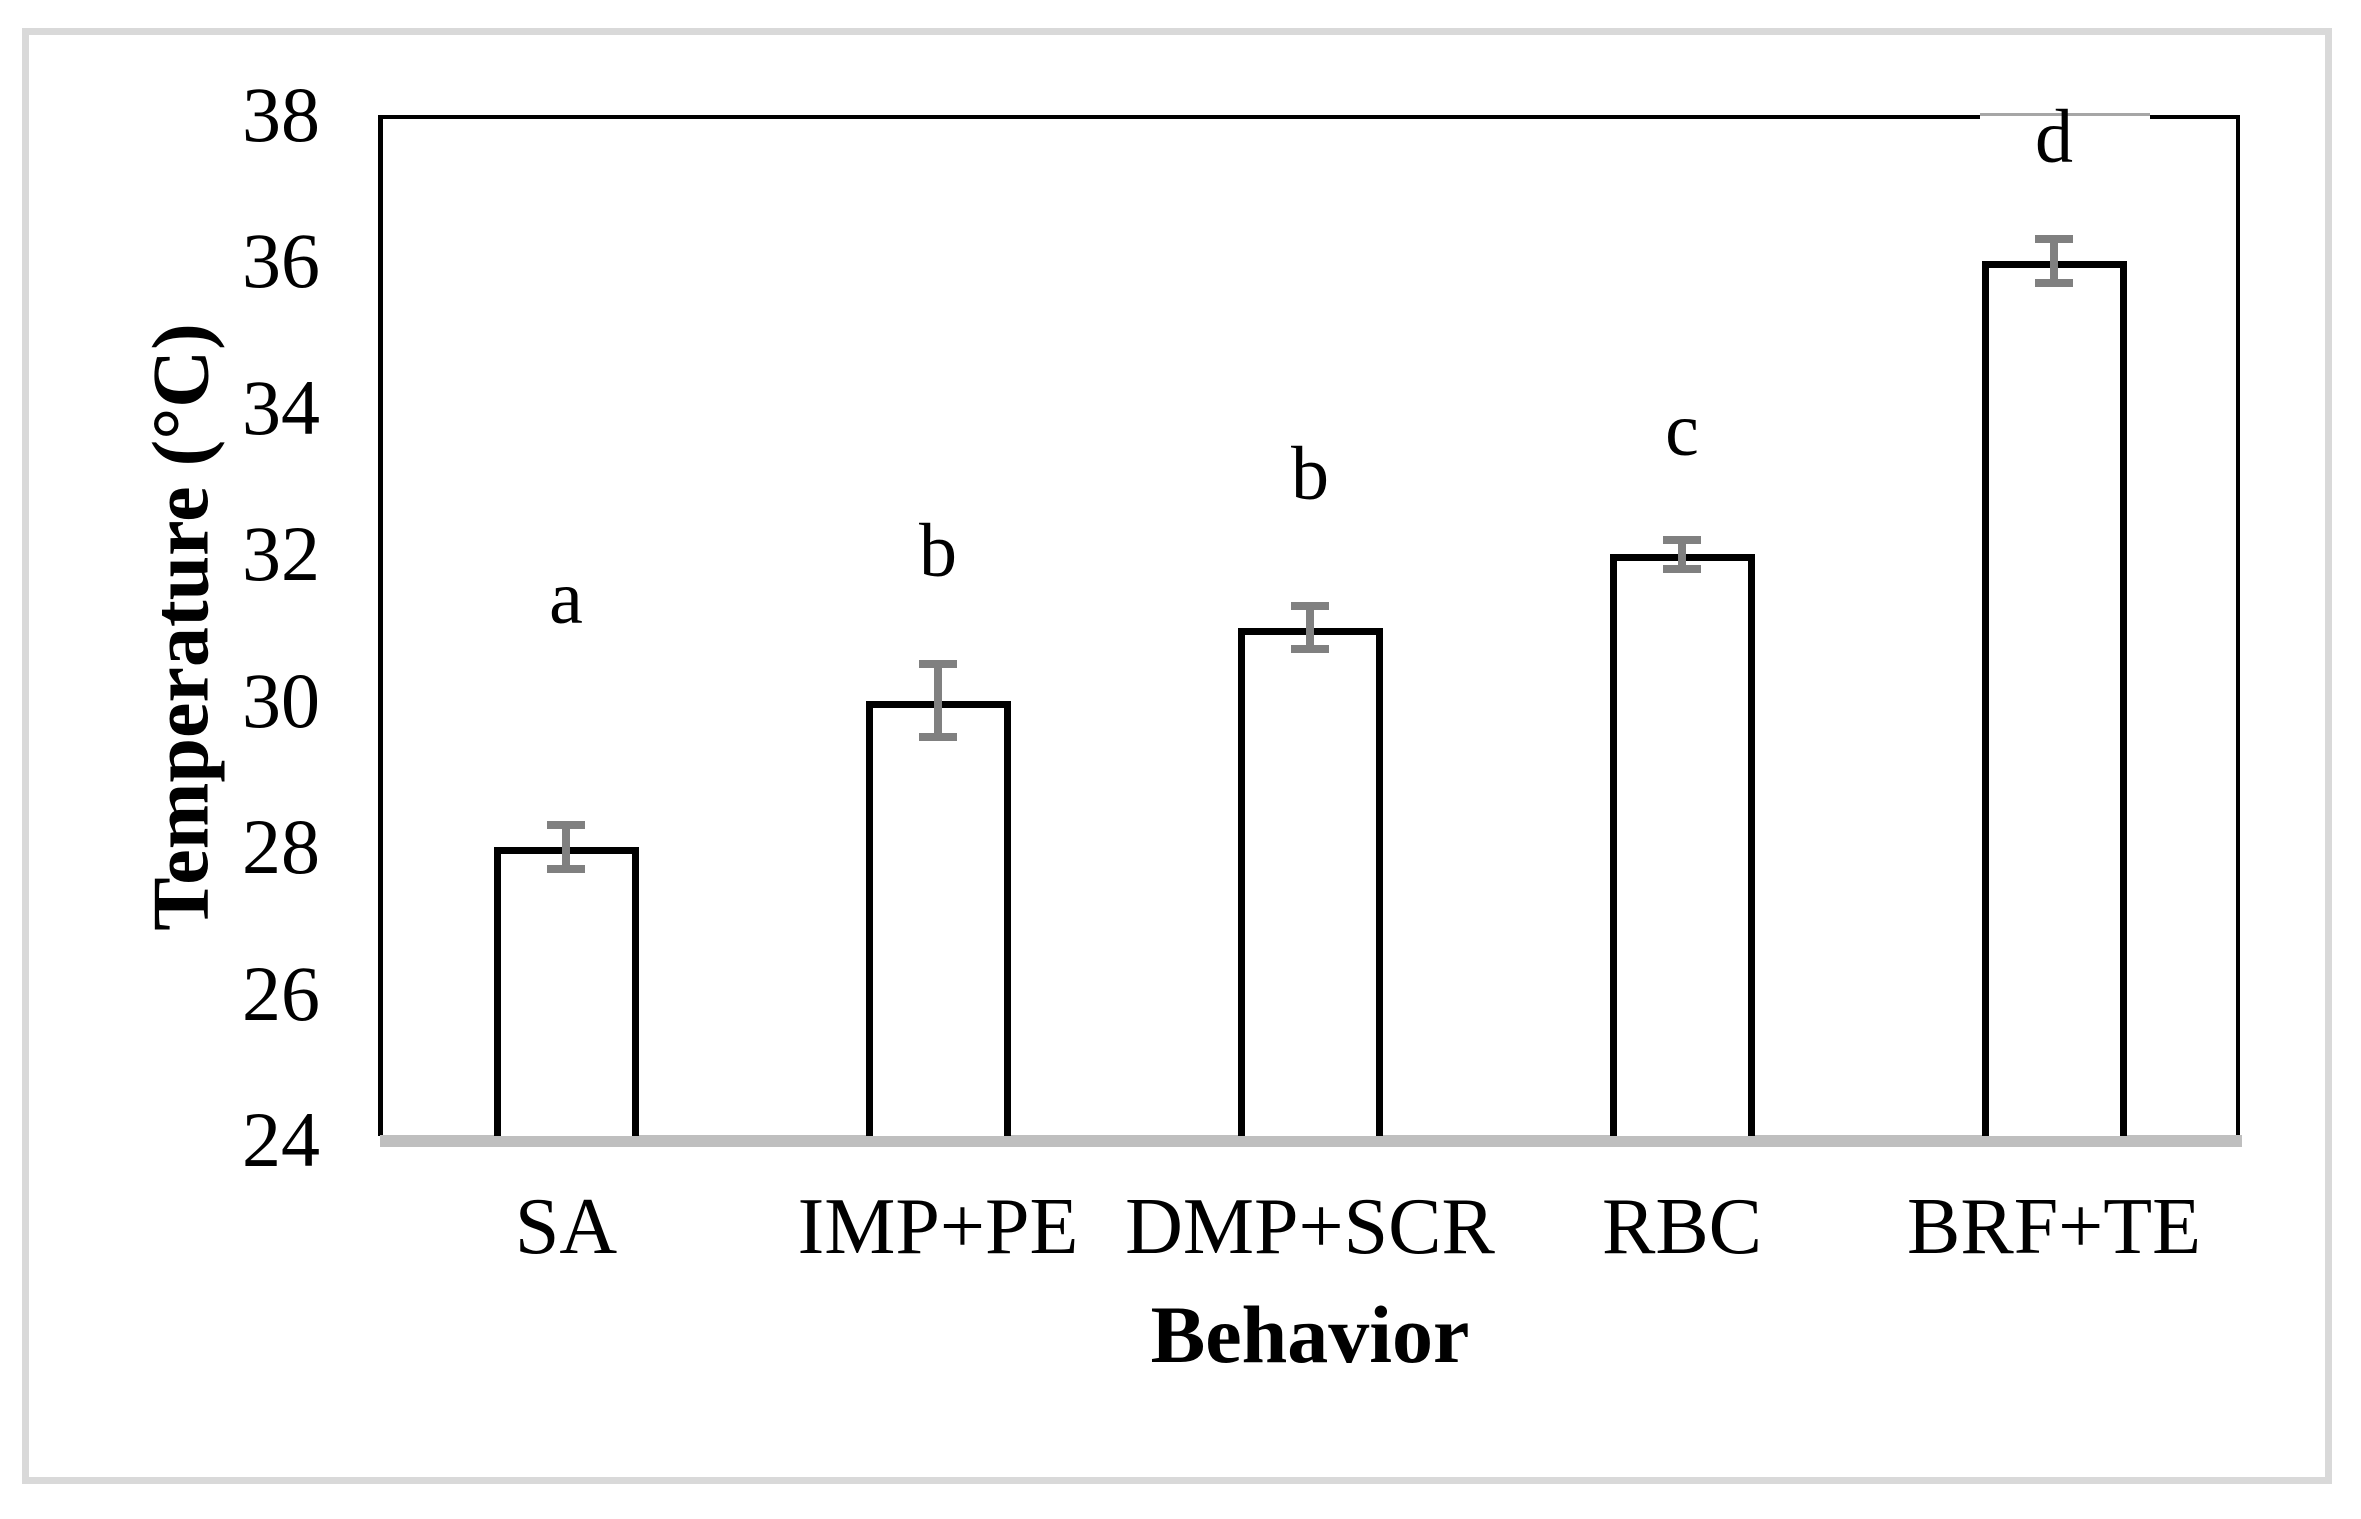  I want to click on bar-imp-pe, so click(938, 918).